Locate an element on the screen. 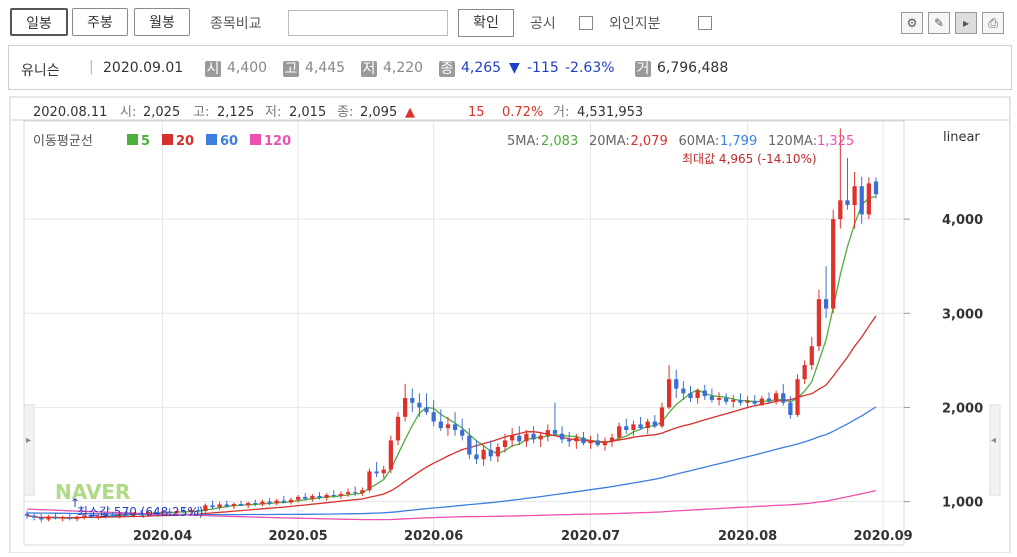 This screenshot has height=557, width=1017. print-icon: ⎙ is located at coordinates (993, 23).